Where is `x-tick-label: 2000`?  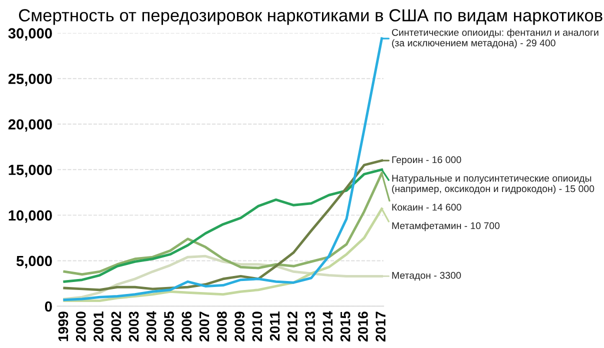 x-tick-label: 2000 is located at coordinates (81, 327).